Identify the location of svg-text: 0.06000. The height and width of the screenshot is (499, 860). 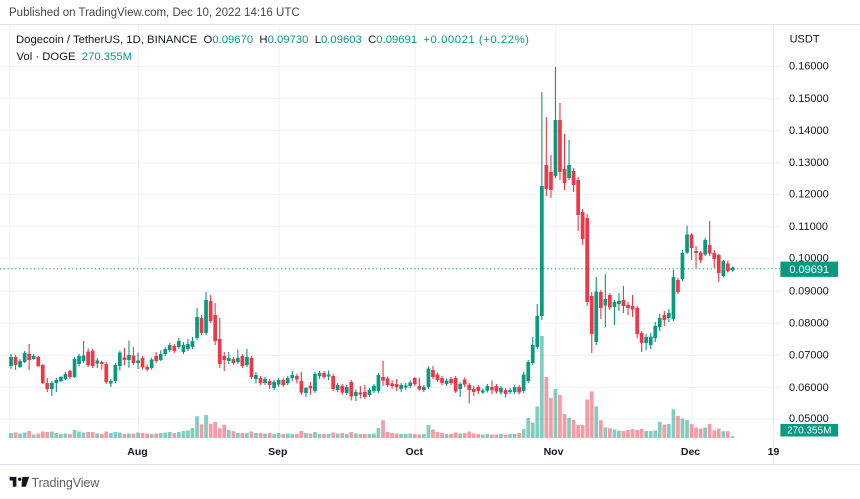
(809, 388).